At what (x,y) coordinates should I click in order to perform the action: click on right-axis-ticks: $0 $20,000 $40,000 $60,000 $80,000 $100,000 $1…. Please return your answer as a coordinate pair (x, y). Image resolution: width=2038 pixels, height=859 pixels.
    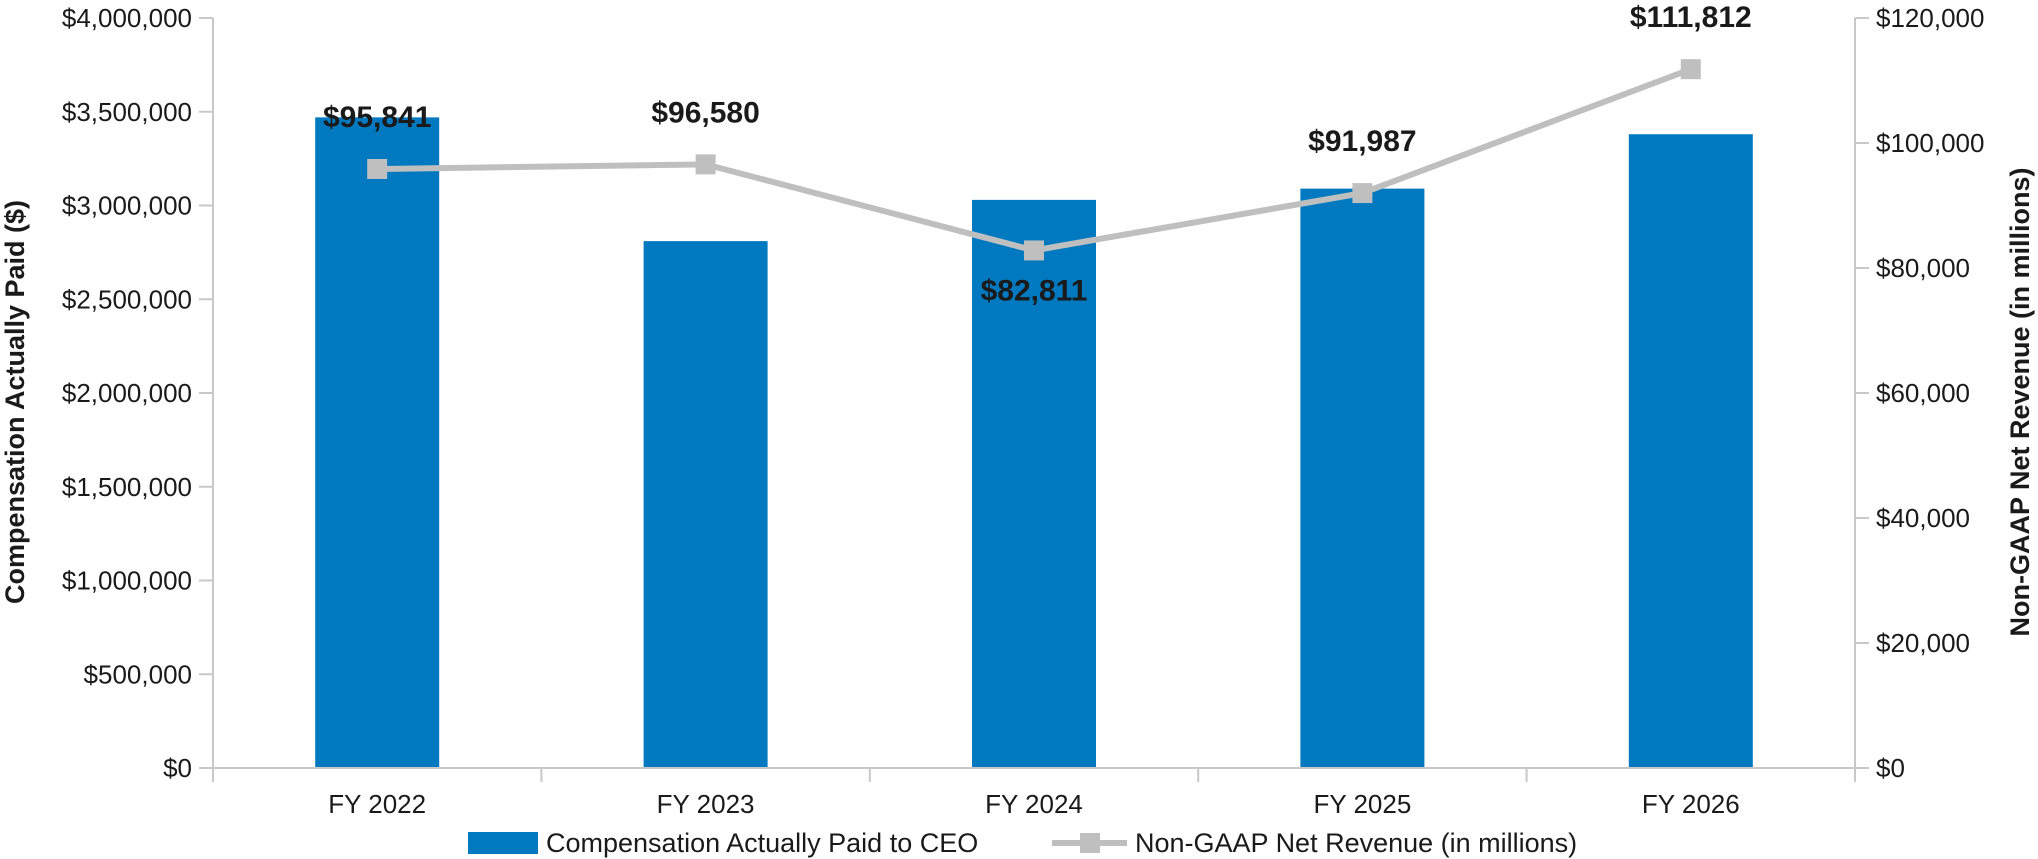
    Looking at the image, I should click on (1919, 393).